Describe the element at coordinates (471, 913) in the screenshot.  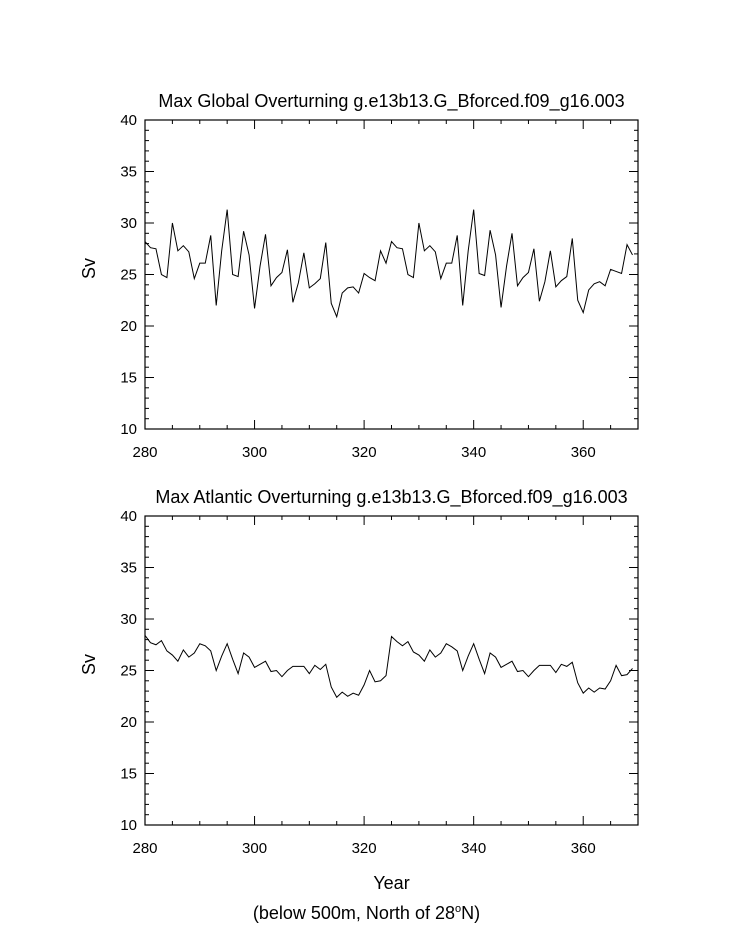
I see `footer-note-suffix: N)` at that location.